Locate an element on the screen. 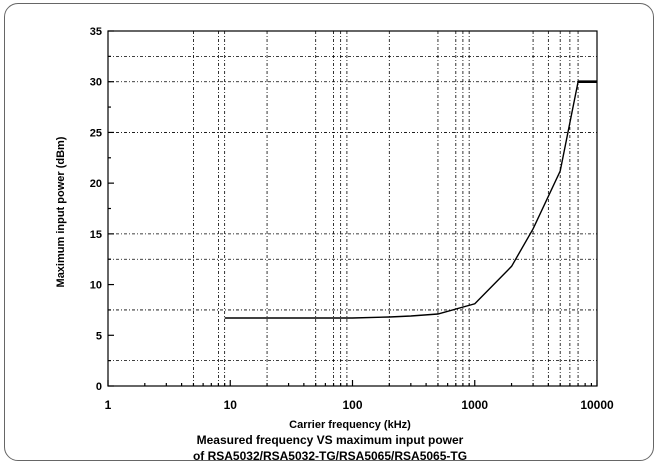  y-tick-label: 20 is located at coordinates (96, 184).